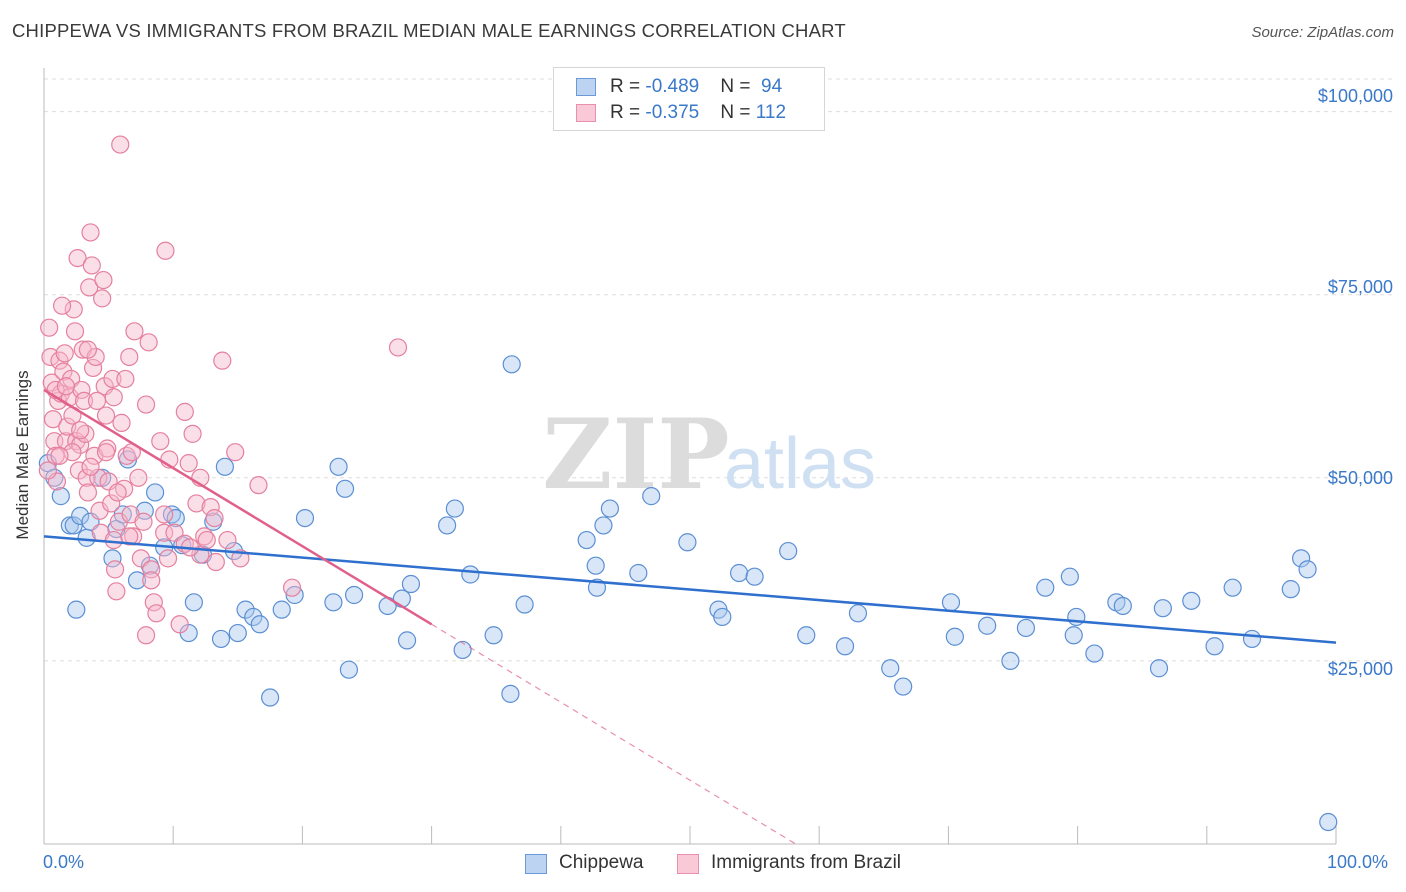 Image resolution: width=1406 pixels, height=892 pixels. What do you see at coordinates (772, 86) in the screenshot?
I see `legend-n-value: 94` at bounding box center [772, 86].